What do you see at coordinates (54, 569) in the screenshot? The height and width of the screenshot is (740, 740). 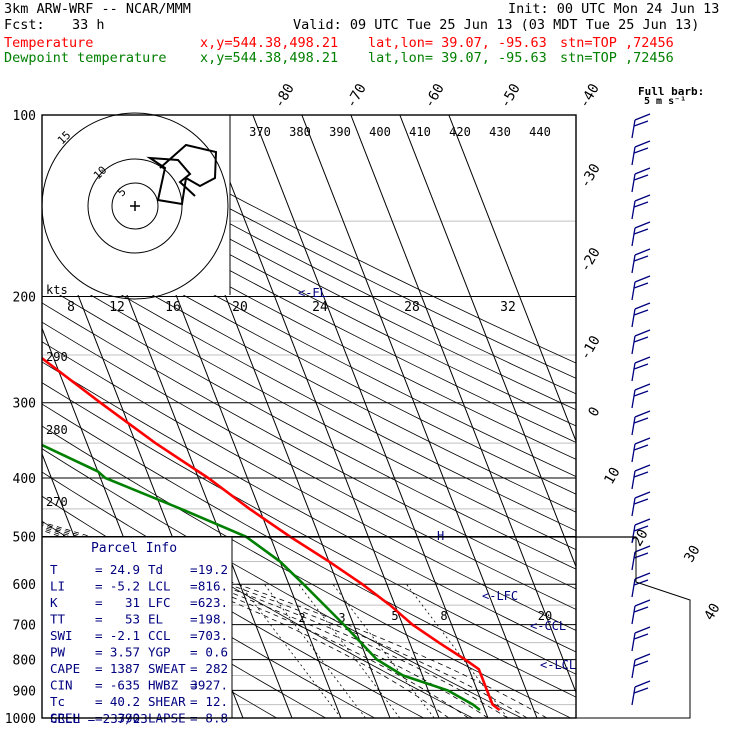 I see `parcel-key-0: T` at bounding box center [54, 569].